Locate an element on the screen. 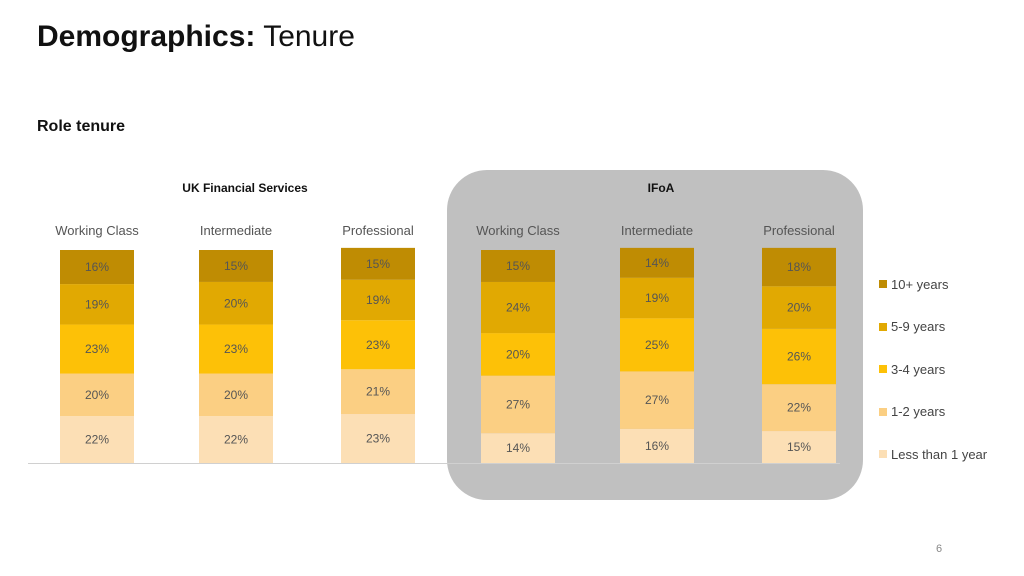 Image resolution: width=1024 pixels, height=576 pixels. legend-label: 1-2 years is located at coordinates (918, 412).